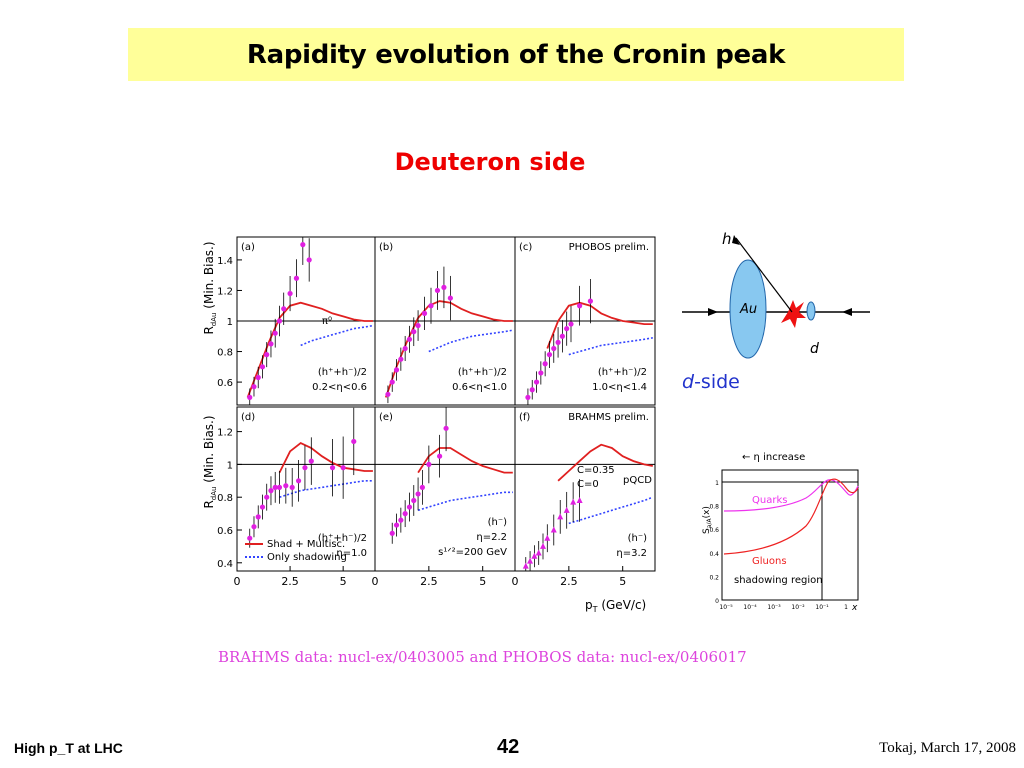 The image size is (1024, 768). I want to click on footer-date: Tokaj, March 17, 2008, so click(947, 748).